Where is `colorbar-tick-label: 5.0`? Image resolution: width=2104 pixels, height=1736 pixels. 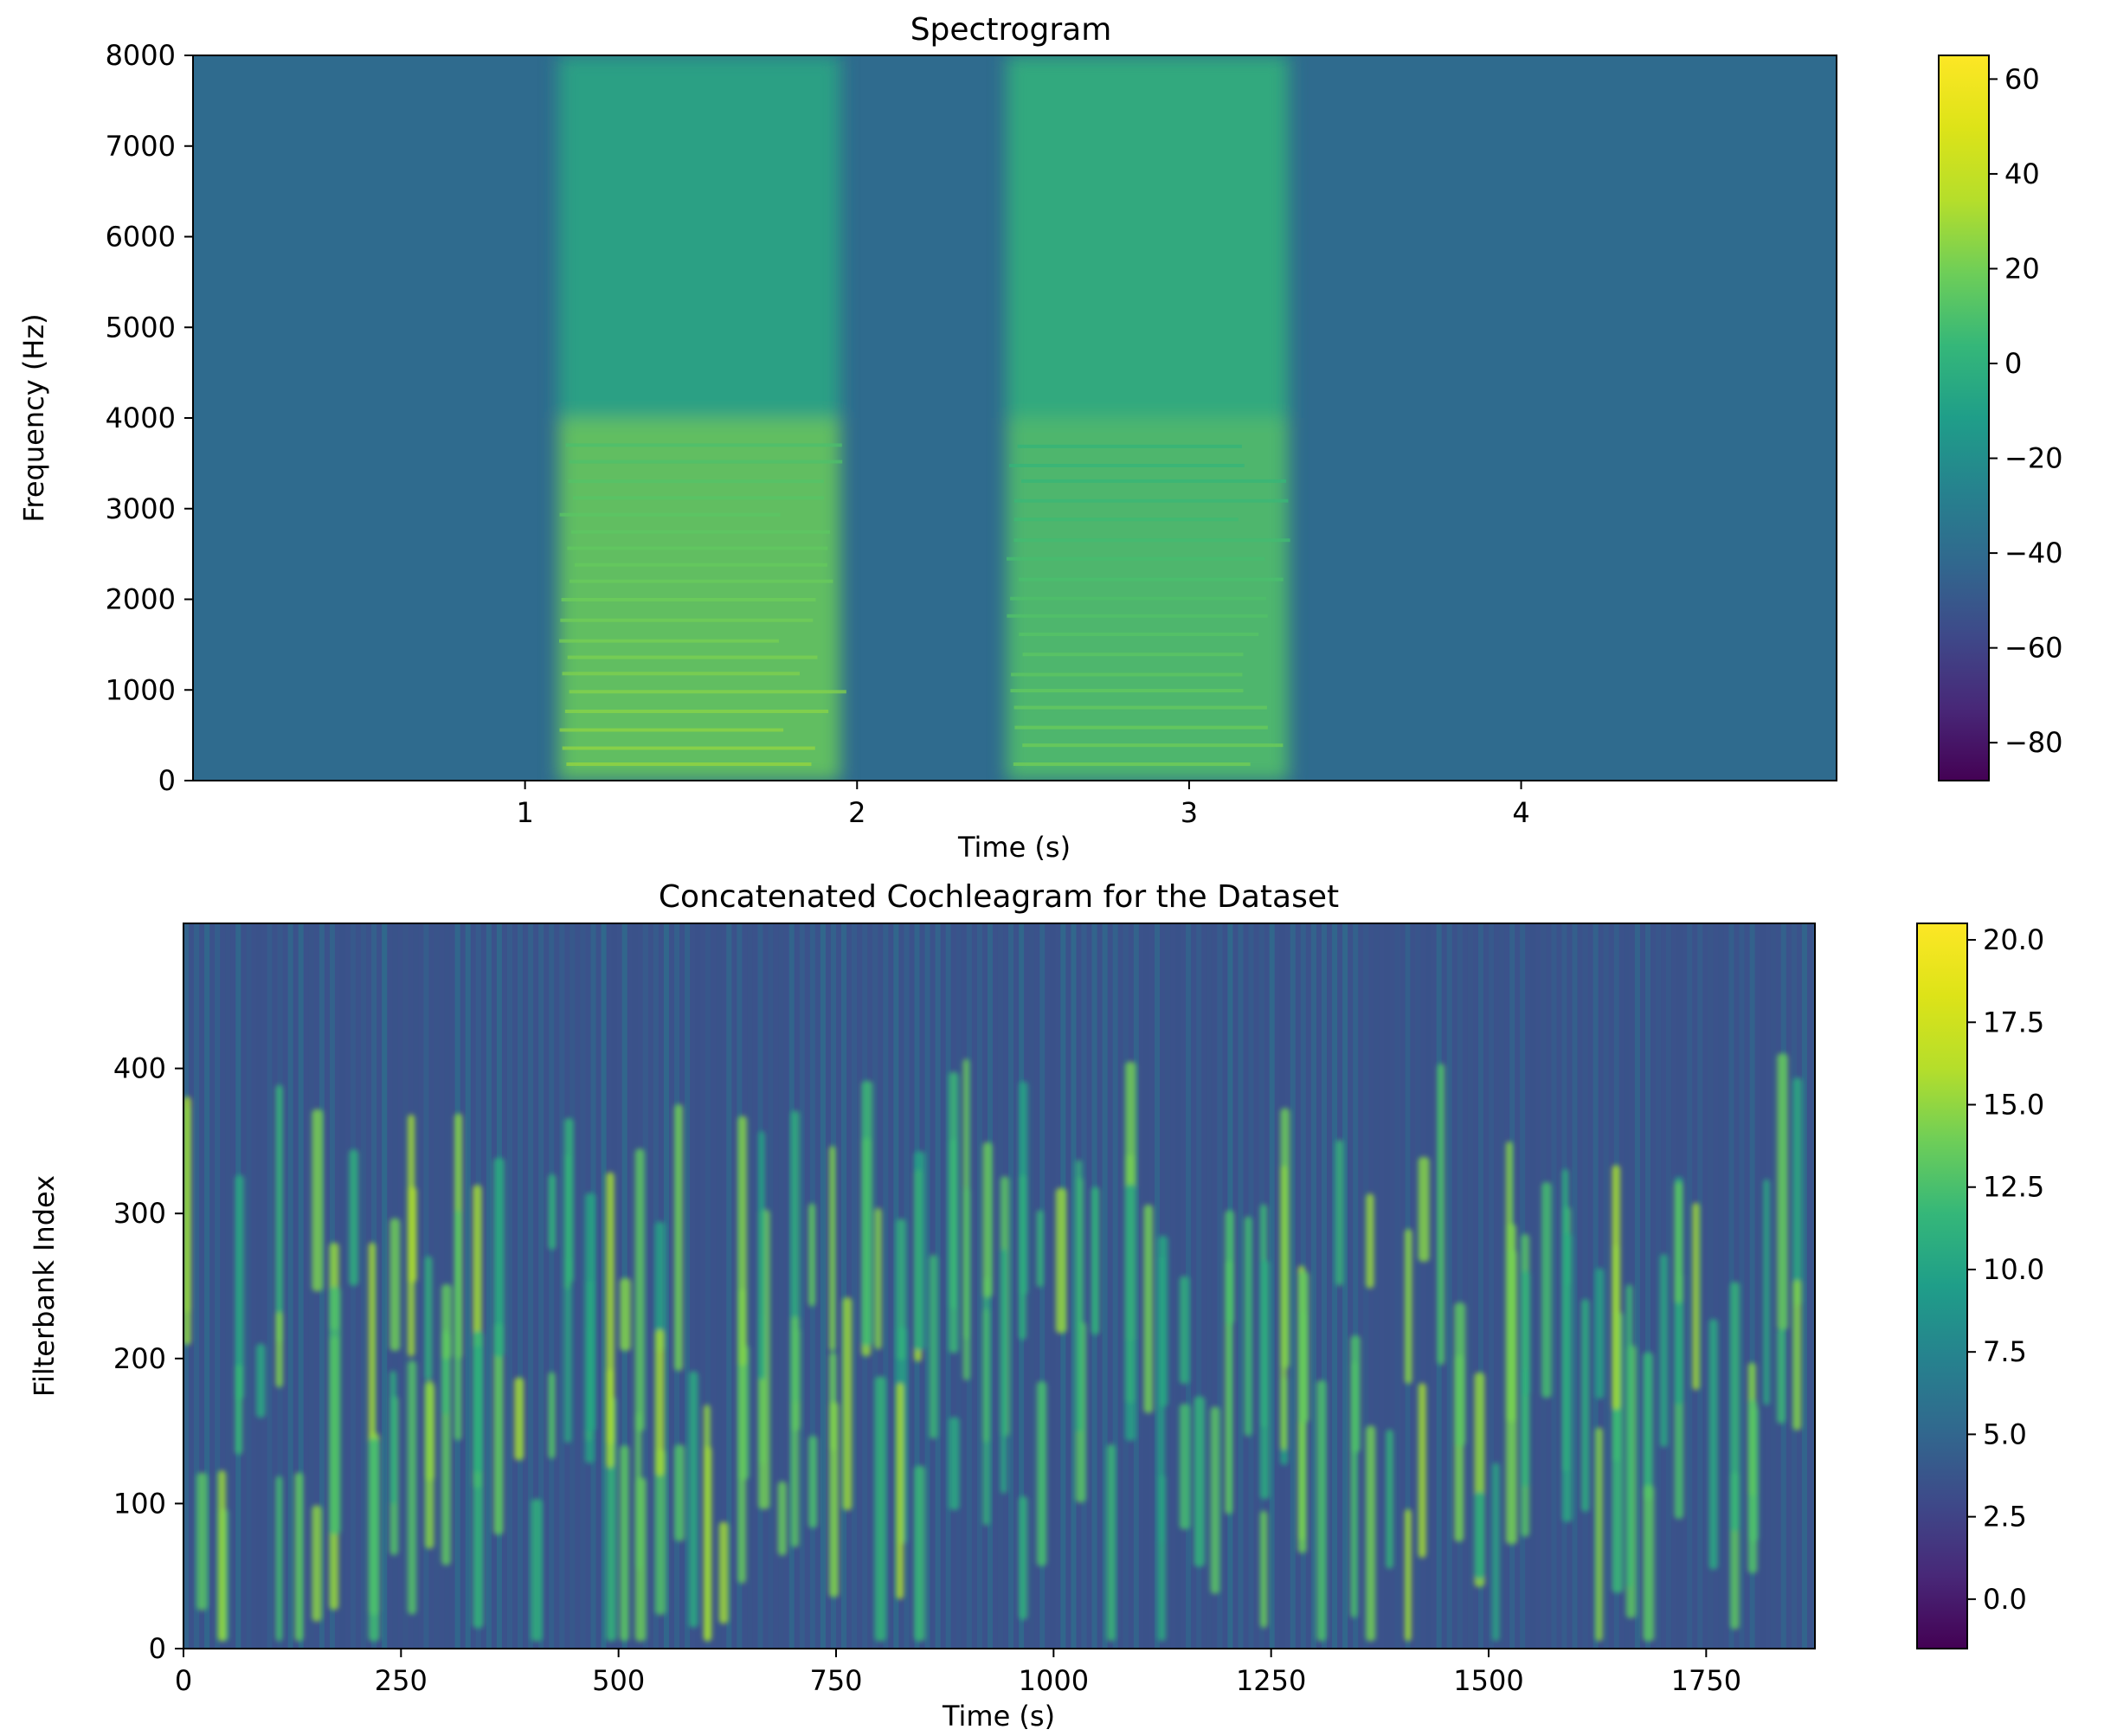 colorbar-tick-label: 5.0 is located at coordinates (2005, 1434).